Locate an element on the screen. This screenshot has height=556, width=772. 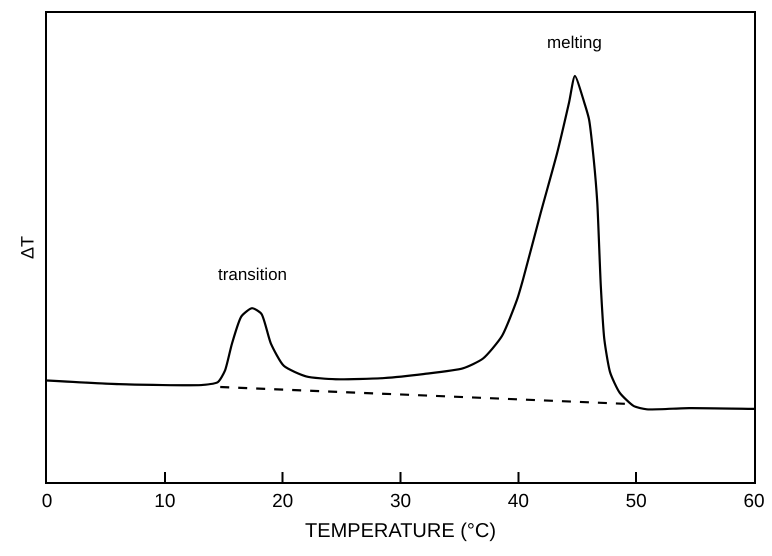
annotation: transition is located at coordinates (252, 274).